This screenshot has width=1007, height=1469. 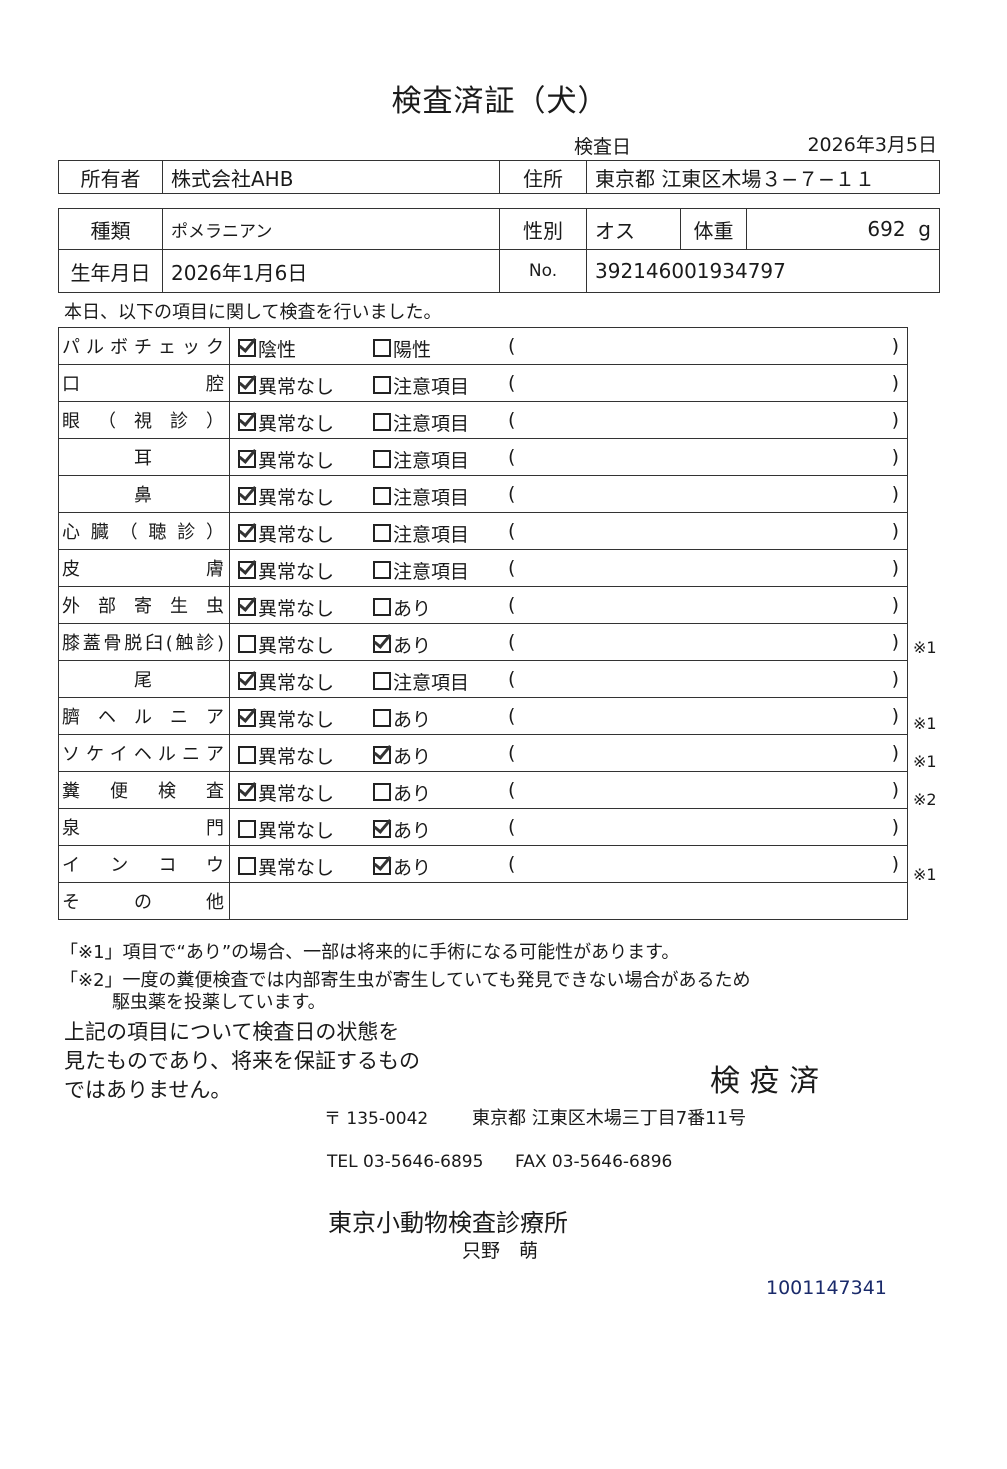 What do you see at coordinates (543, 229) in the screenshot?
I see `sex-label: 性別` at bounding box center [543, 229].